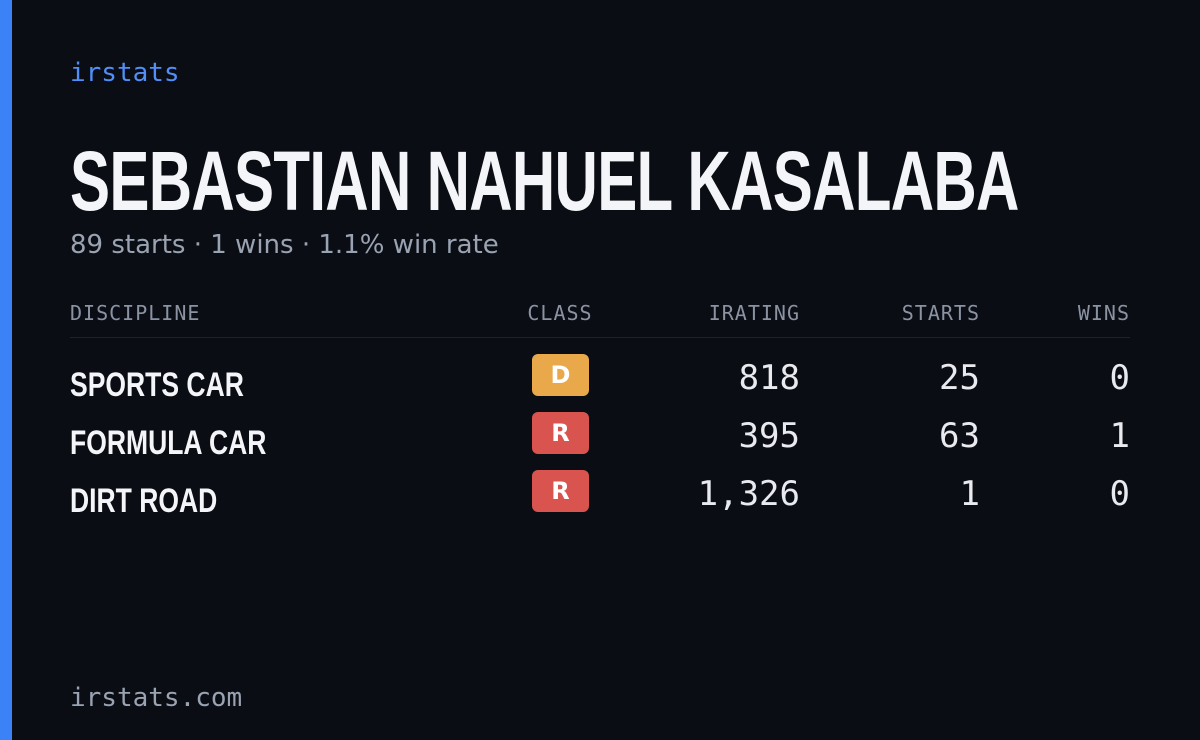 The width and height of the screenshot is (1200, 740). Describe the element at coordinates (560, 375) in the screenshot. I see `class-badge: D` at that location.